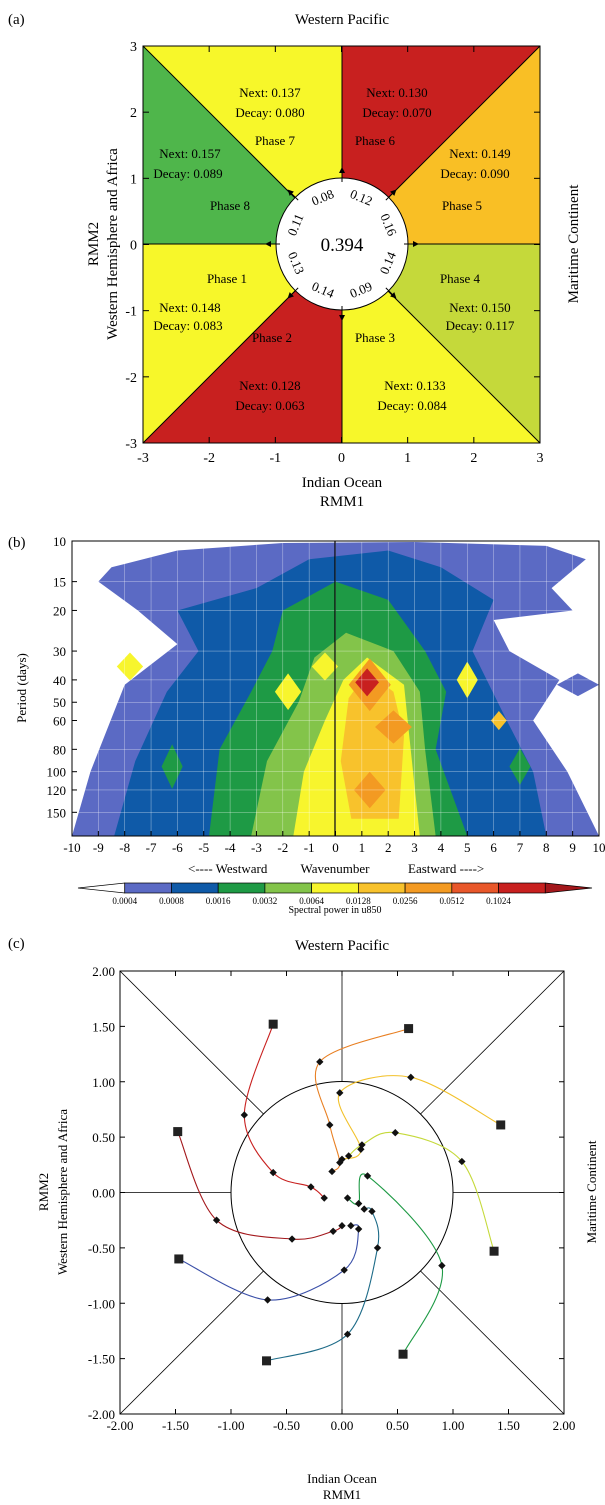 The height and width of the screenshot is (1505, 605). I want to click on panel-b-ylabel: Period (days), so click(21, 688).